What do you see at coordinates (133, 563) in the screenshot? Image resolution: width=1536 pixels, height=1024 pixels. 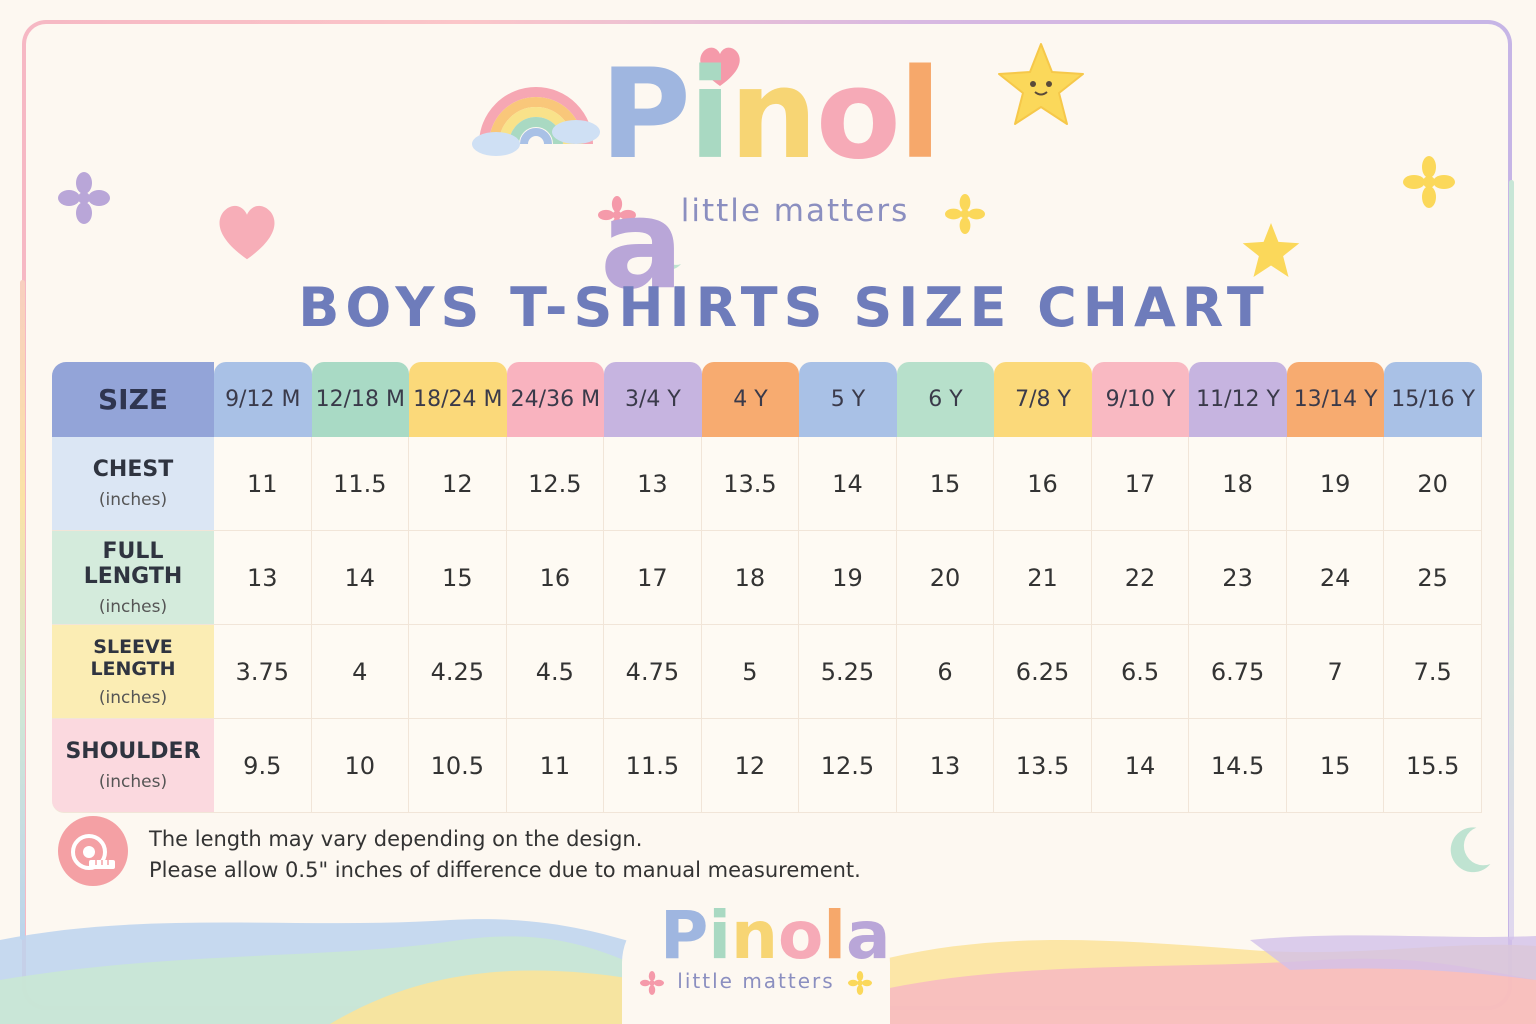 I see `row-label: FULL LENGTH` at bounding box center [133, 563].